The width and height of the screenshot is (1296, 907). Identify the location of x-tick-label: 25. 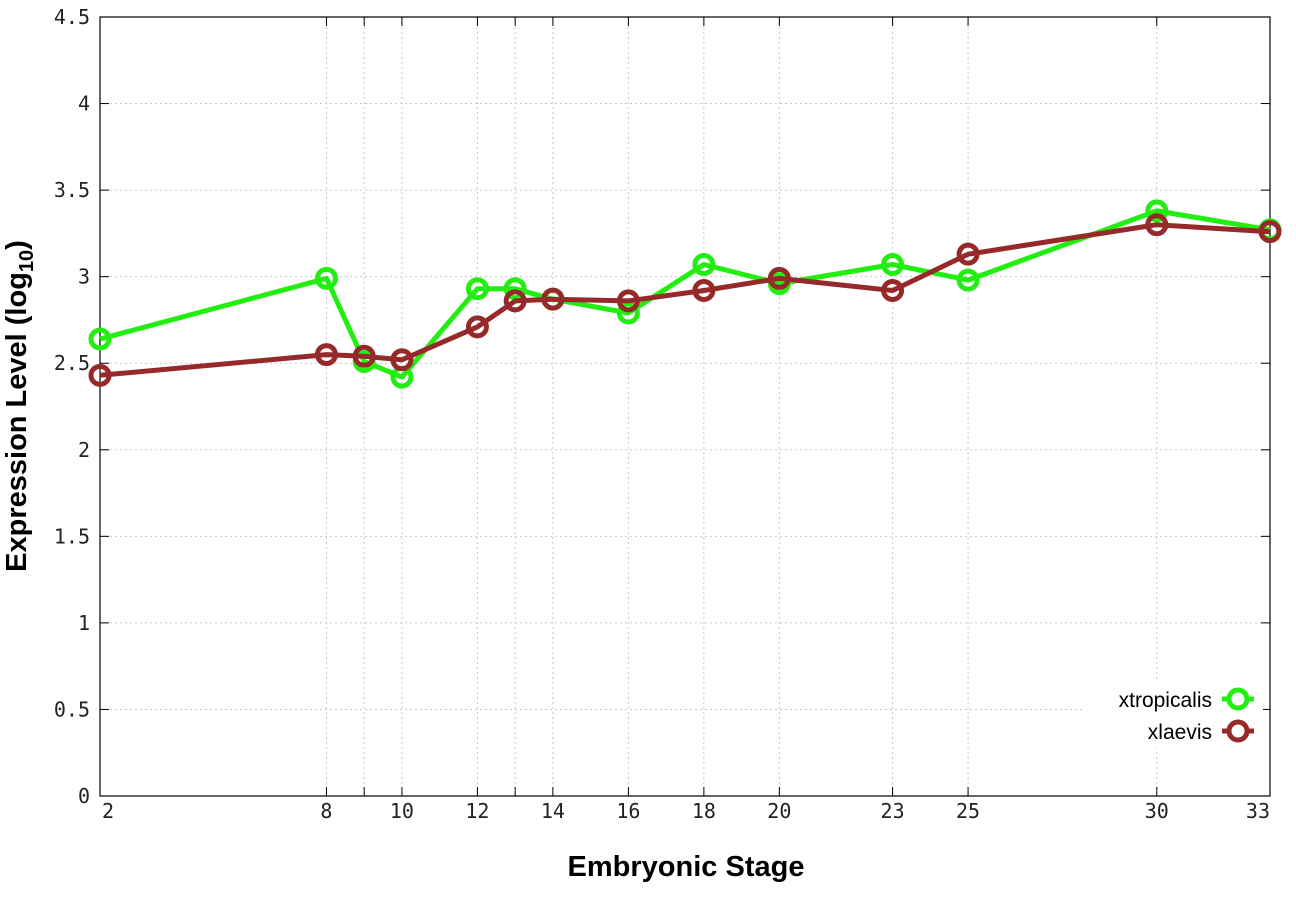
(968, 811).